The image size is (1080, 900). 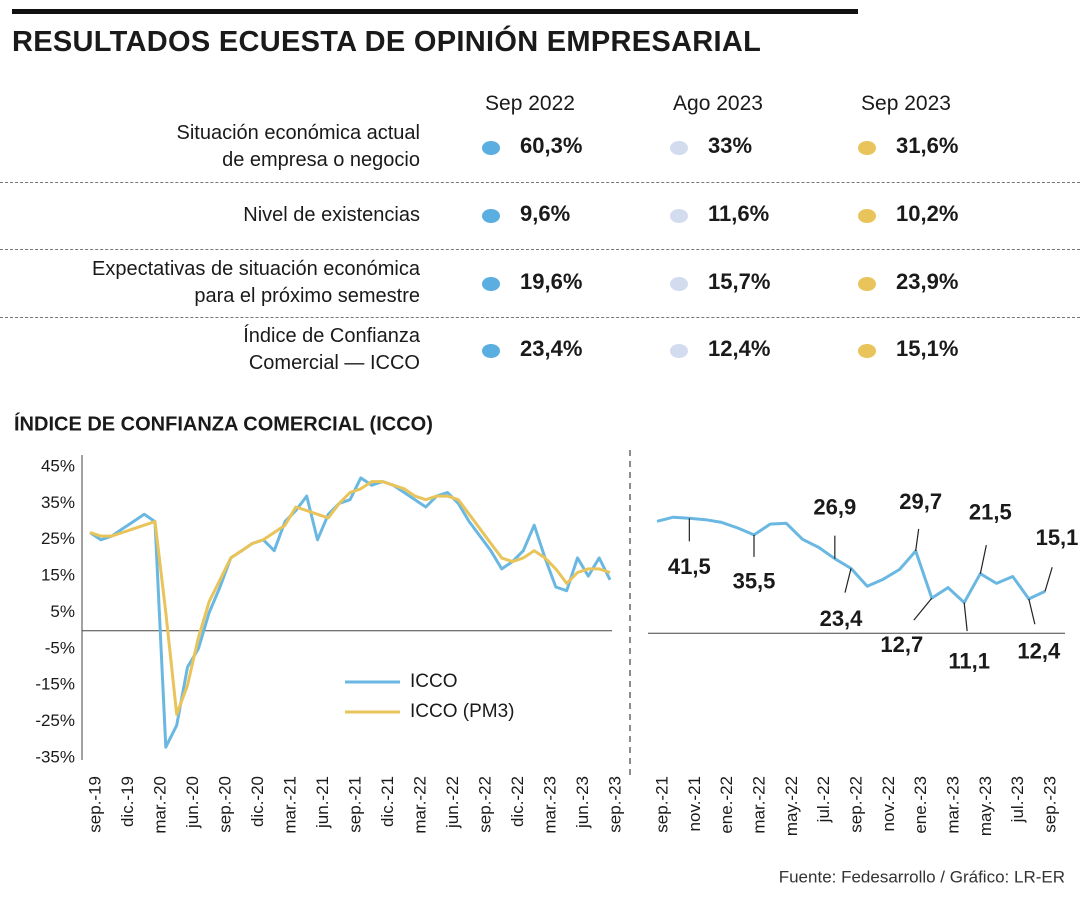 What do you see at coordinates (730, 145) in the screenshot?
I see `cell-value: 33%` at bounding box center [730, 145].